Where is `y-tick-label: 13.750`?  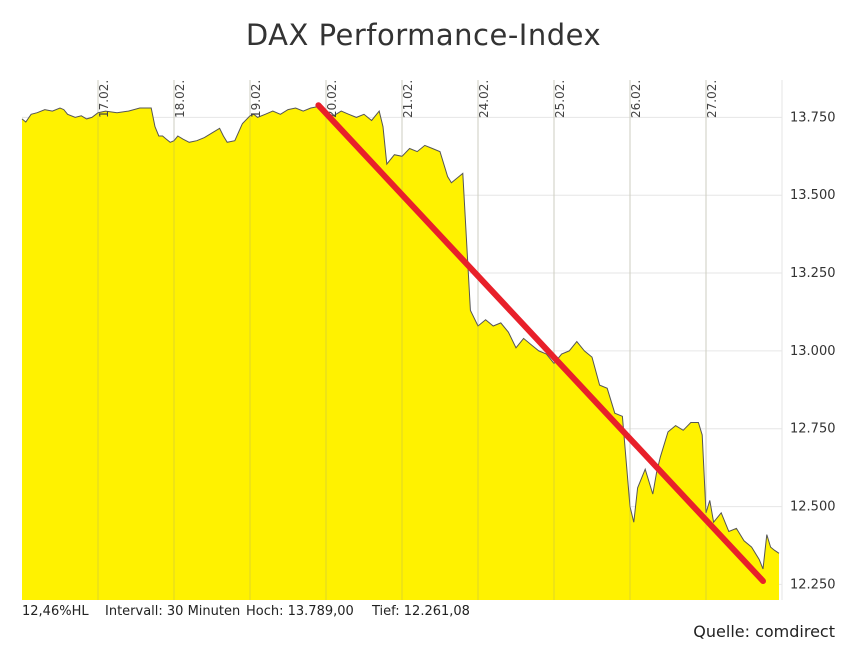 y-tick-label: 13.750 is located at coordinates (813, 117).